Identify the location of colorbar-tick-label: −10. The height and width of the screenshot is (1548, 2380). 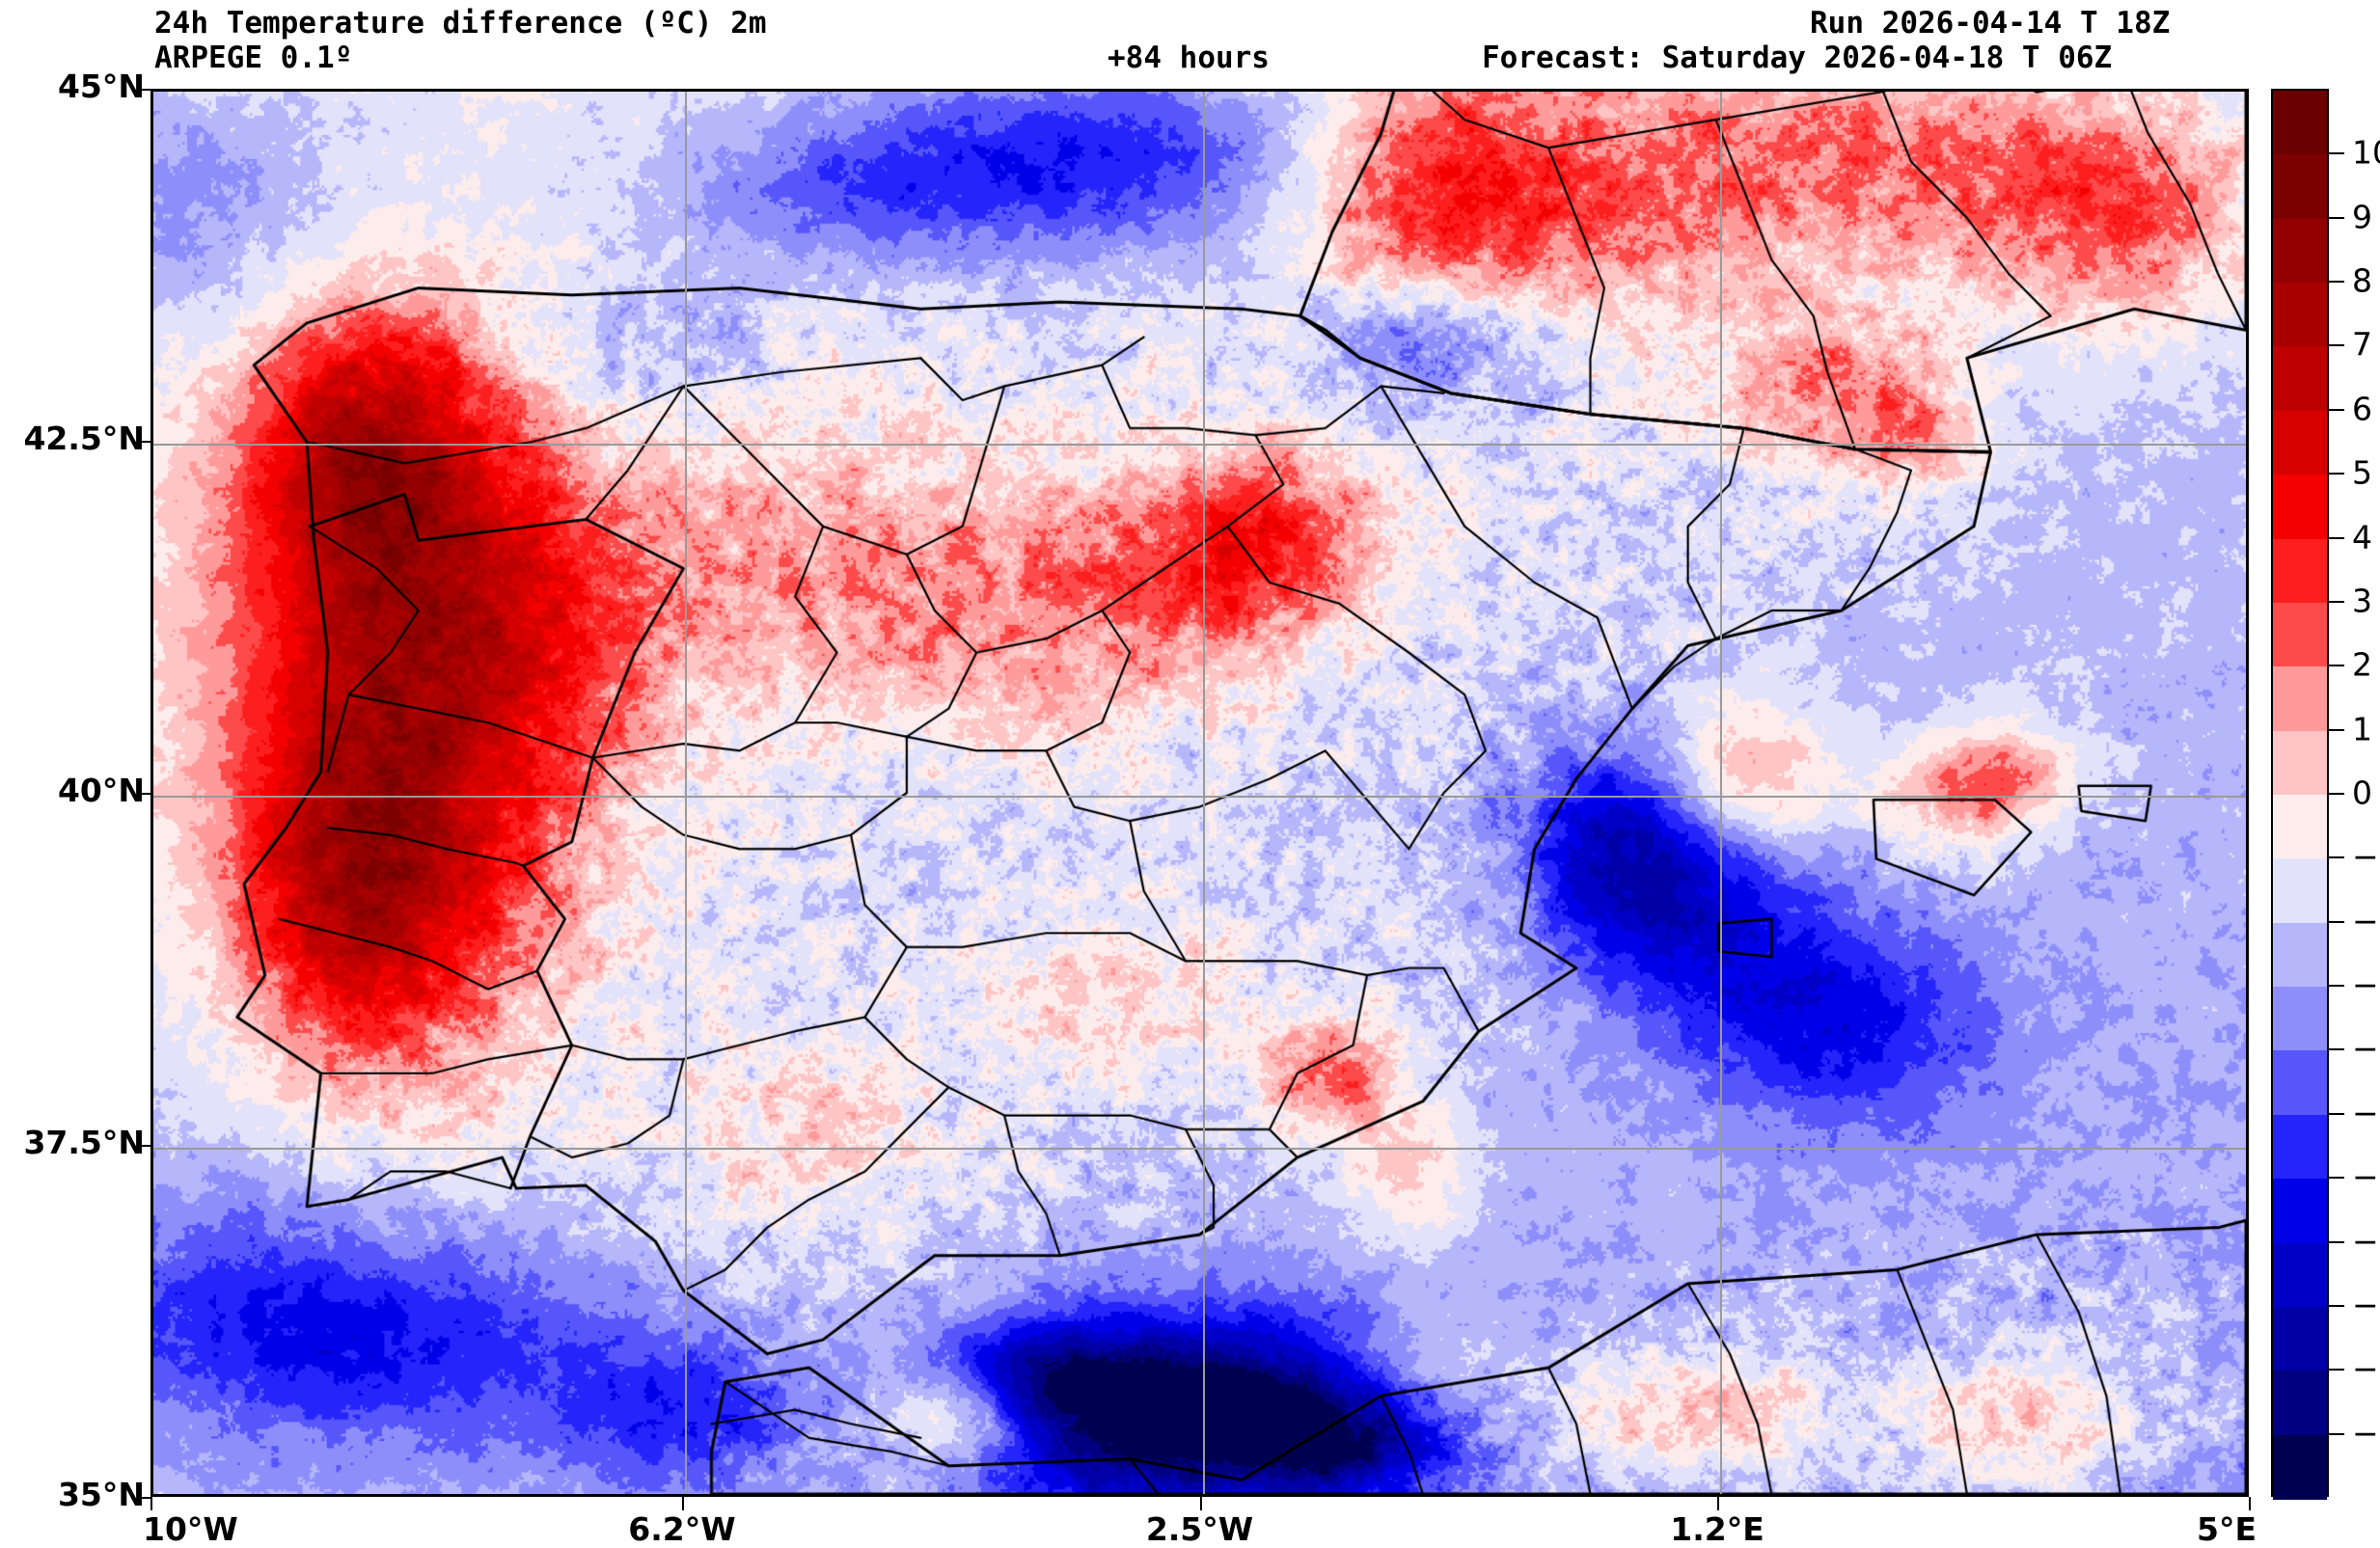
(2366, 1433).